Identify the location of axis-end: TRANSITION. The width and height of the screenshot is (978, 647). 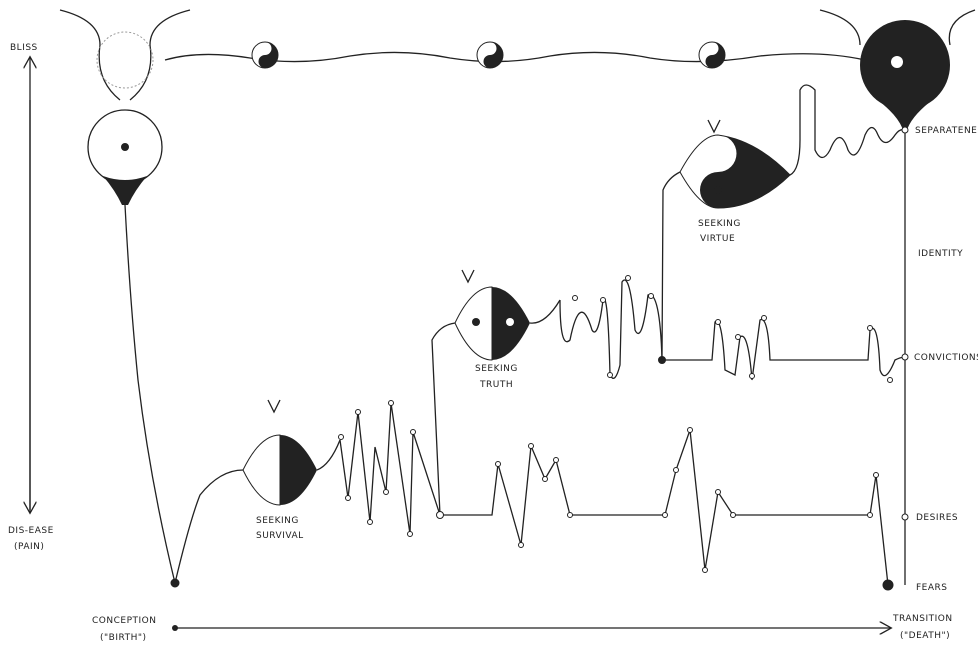
(922, 619).